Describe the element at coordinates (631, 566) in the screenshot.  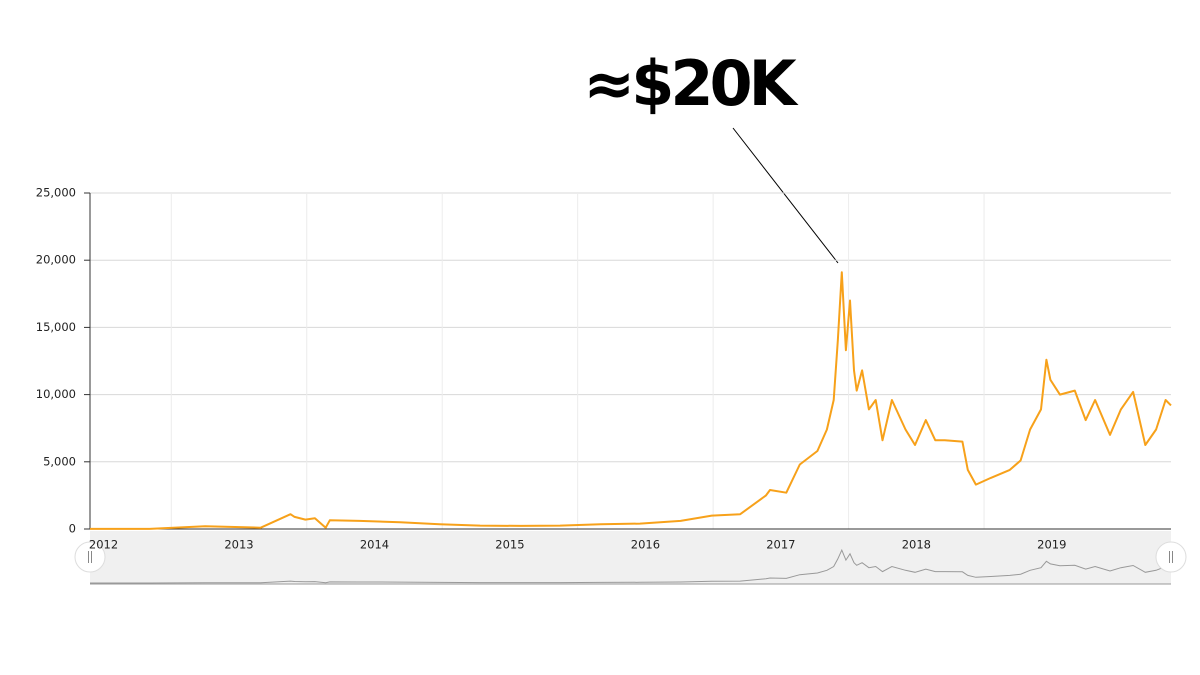
I see `navigator-line` at that location.